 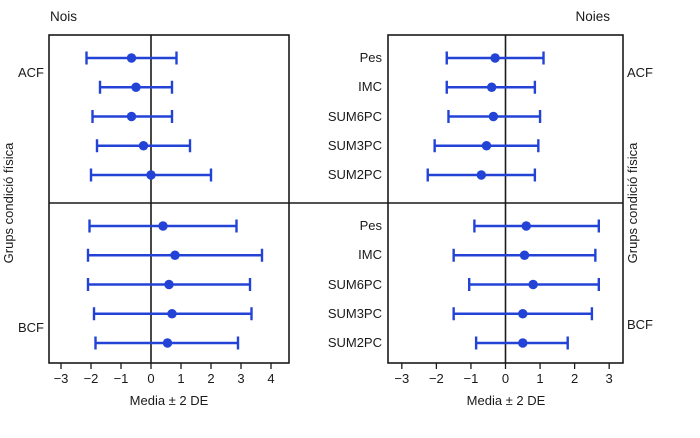 I want to click on panel-title-left: Nois, so click(x=64, y=16).